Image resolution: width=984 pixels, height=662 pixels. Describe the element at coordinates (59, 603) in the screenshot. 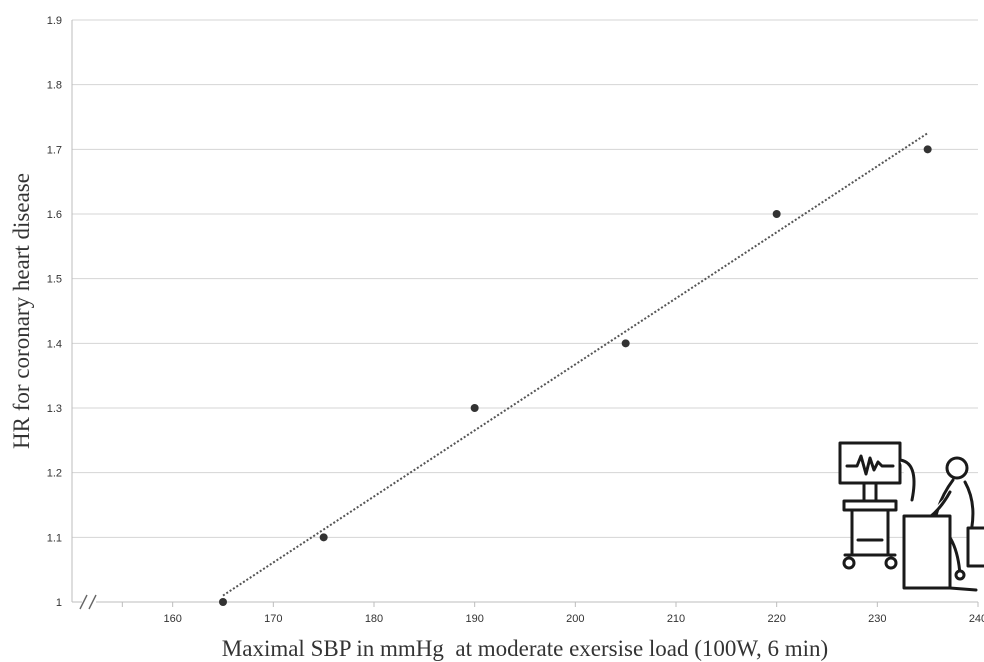

I see `y-tick-label: 1` at that location.